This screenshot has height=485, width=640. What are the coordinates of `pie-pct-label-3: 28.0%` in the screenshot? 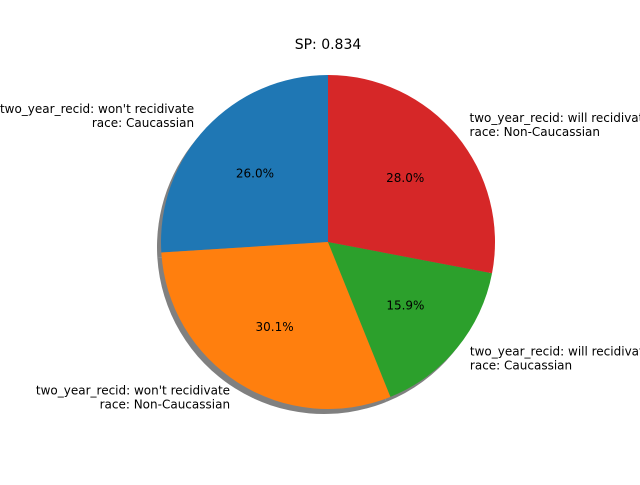 It's located at (405, 178).